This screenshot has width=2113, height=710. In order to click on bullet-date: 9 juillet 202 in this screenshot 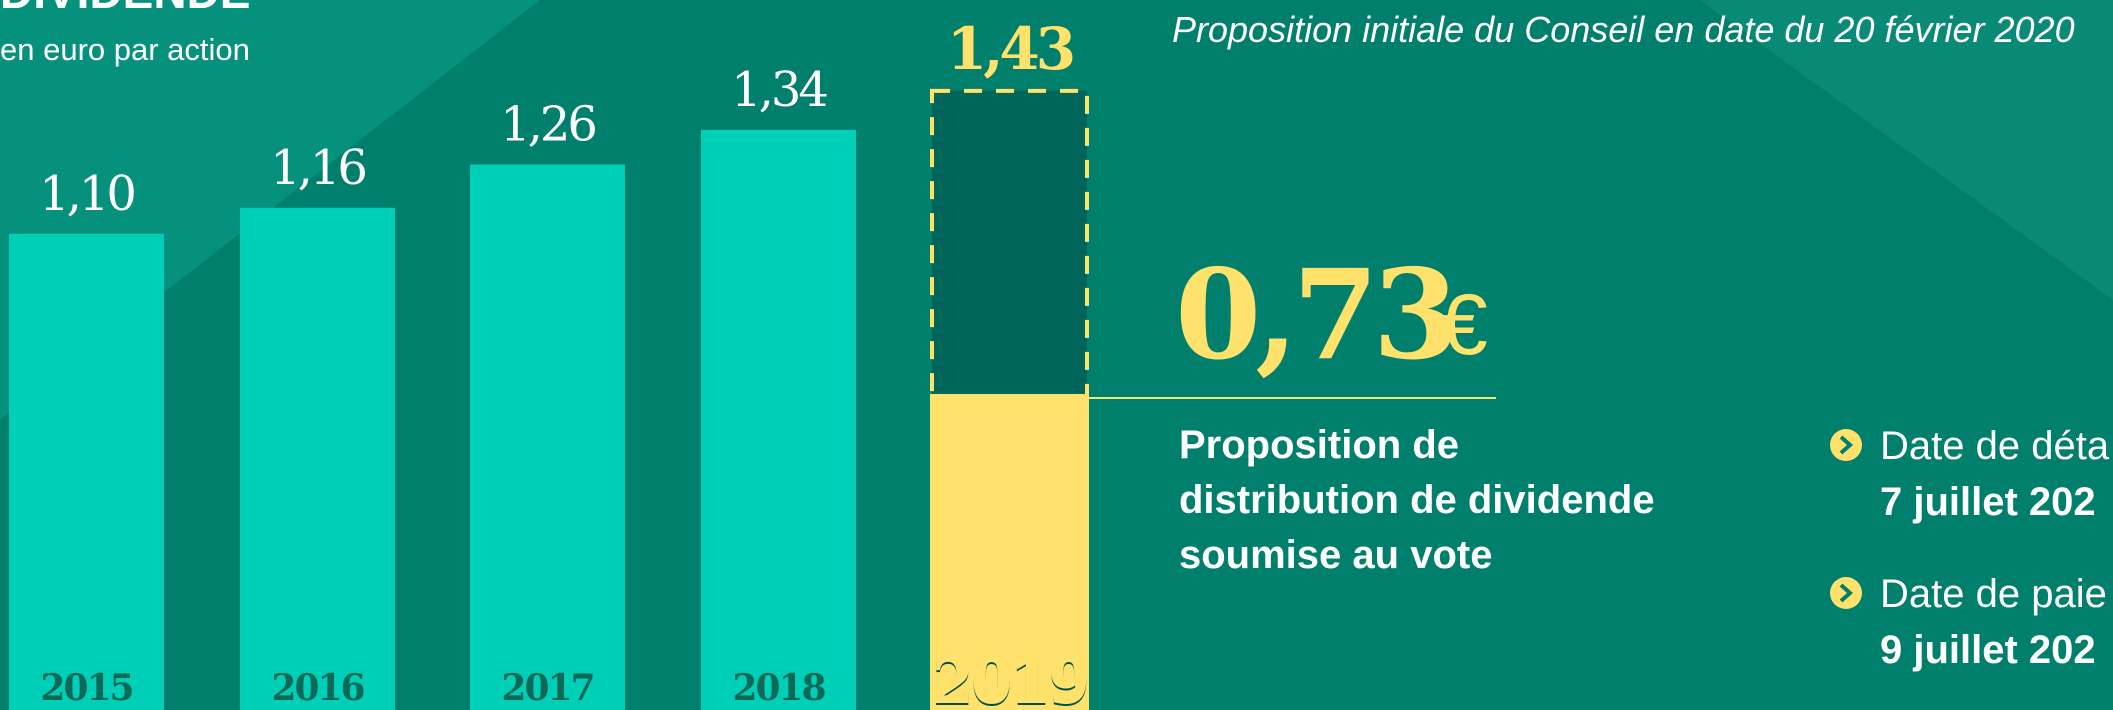, I will do `click(1988, 650)`.